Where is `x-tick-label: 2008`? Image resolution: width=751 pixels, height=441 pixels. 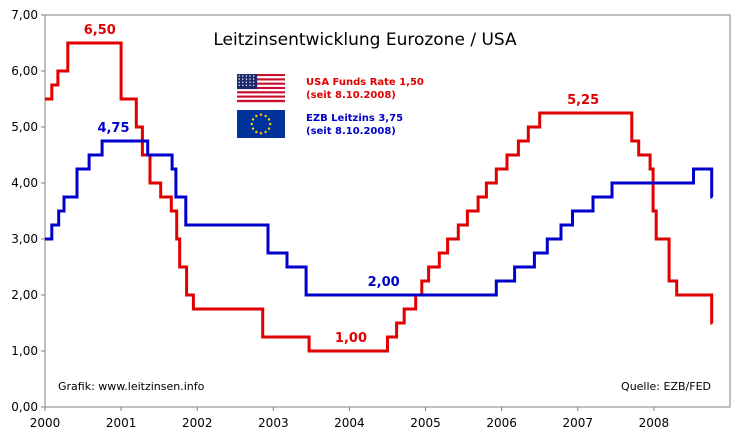
x-tick-label: 2008 is located at coordinates (654, 423).